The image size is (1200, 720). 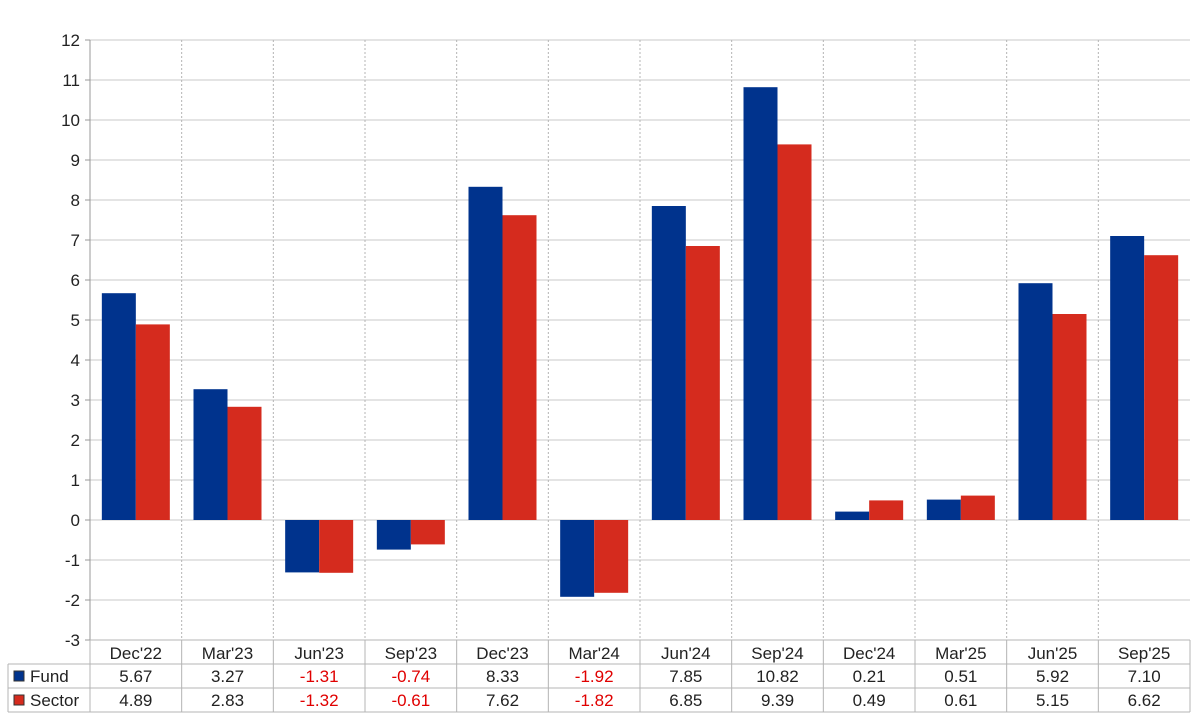 I want to click on x-tick-label: Mar'24, so click(x=593, y=653).